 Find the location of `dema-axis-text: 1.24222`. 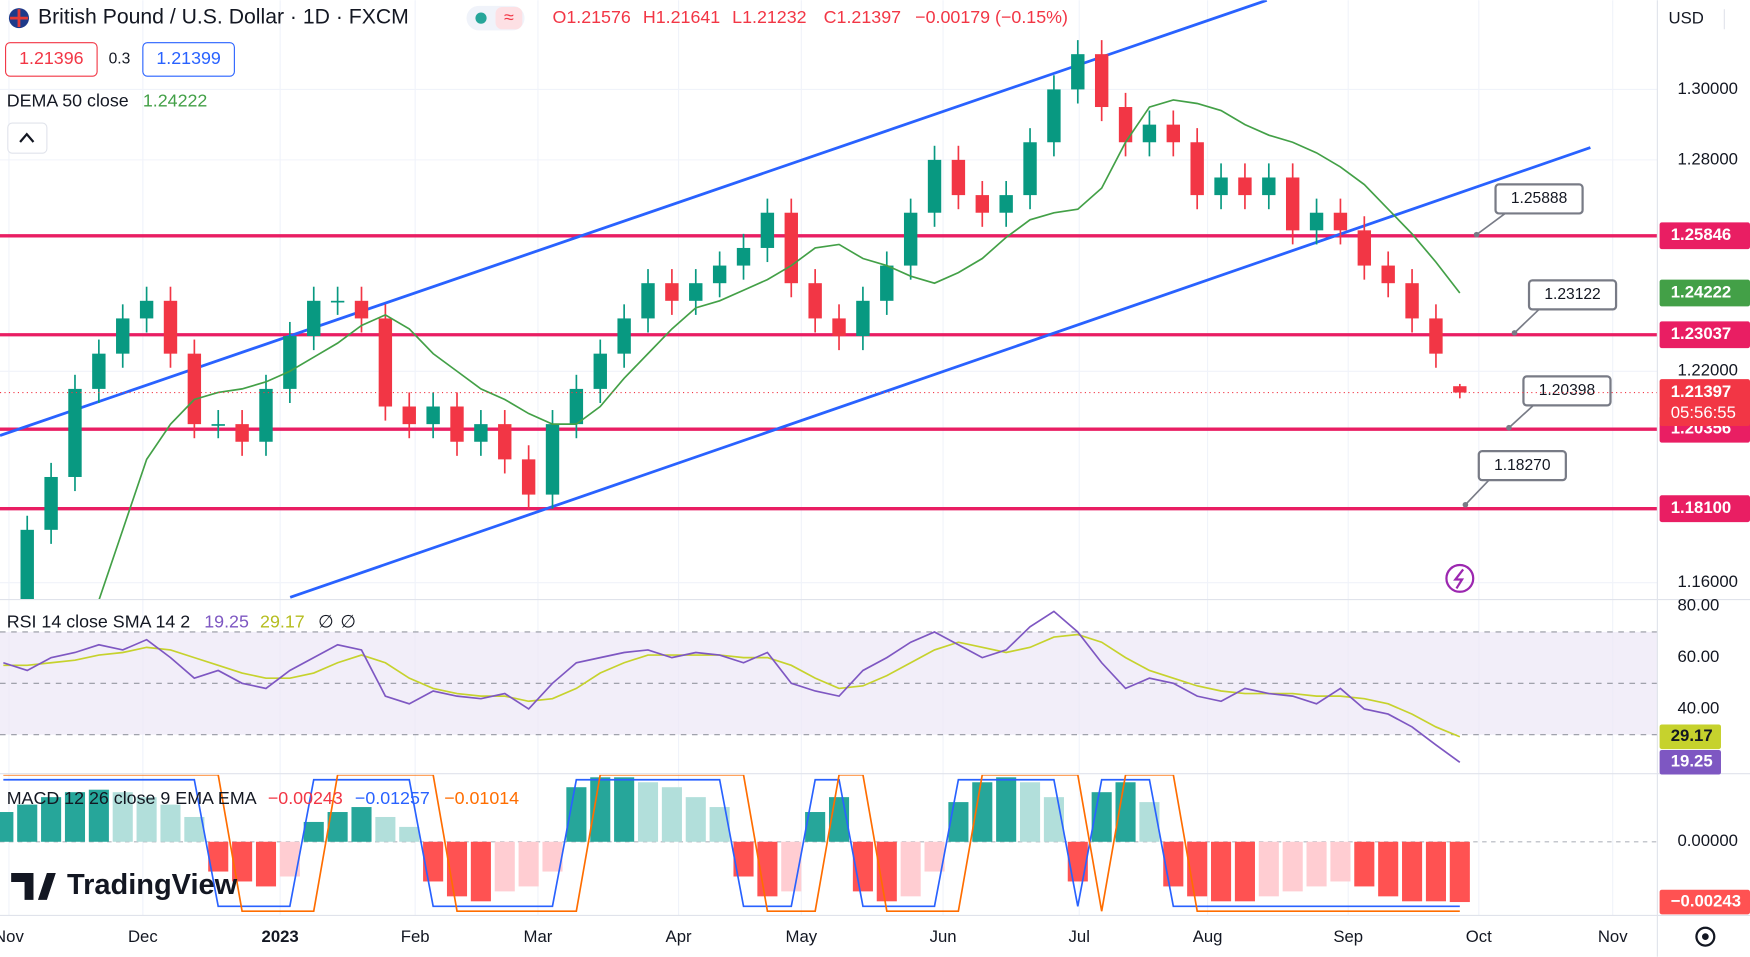

dema-axis-text: 1.24222 is located at coordinates (1701, 291).